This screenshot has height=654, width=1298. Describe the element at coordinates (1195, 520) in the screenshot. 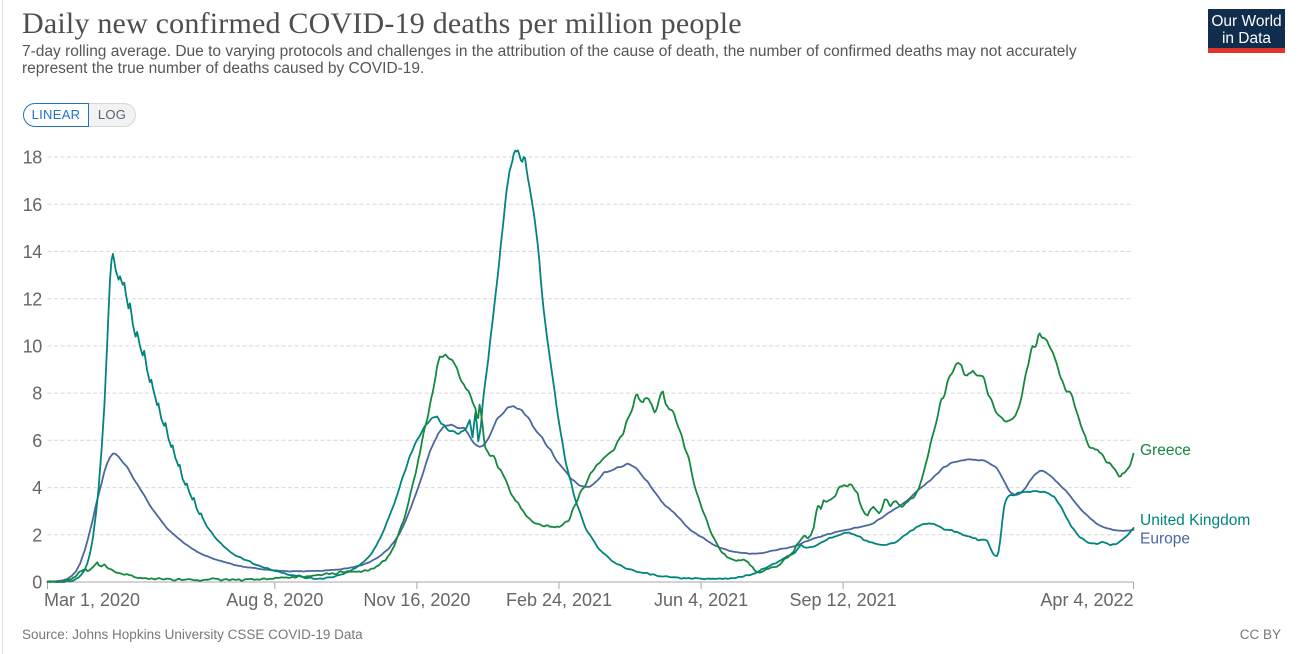

I see `svg-text: United Kingdom` at that location.